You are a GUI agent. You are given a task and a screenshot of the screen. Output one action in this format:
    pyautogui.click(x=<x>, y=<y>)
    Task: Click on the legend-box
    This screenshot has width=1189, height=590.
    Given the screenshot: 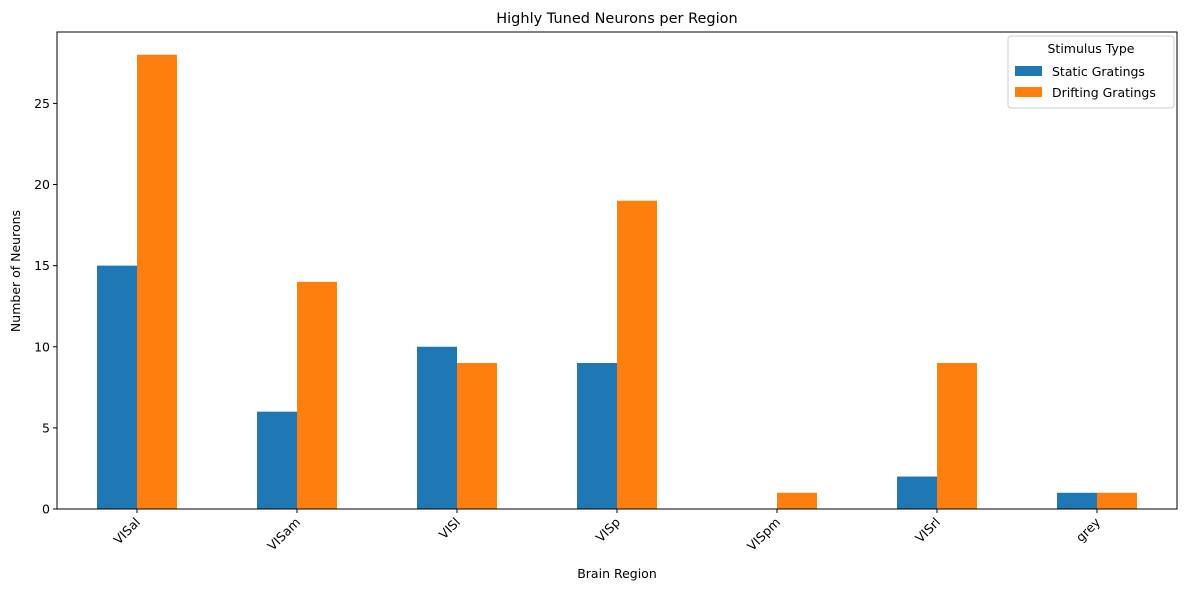 What is the action you would take?
    pyautogui.click(x=1091, y=72)
    